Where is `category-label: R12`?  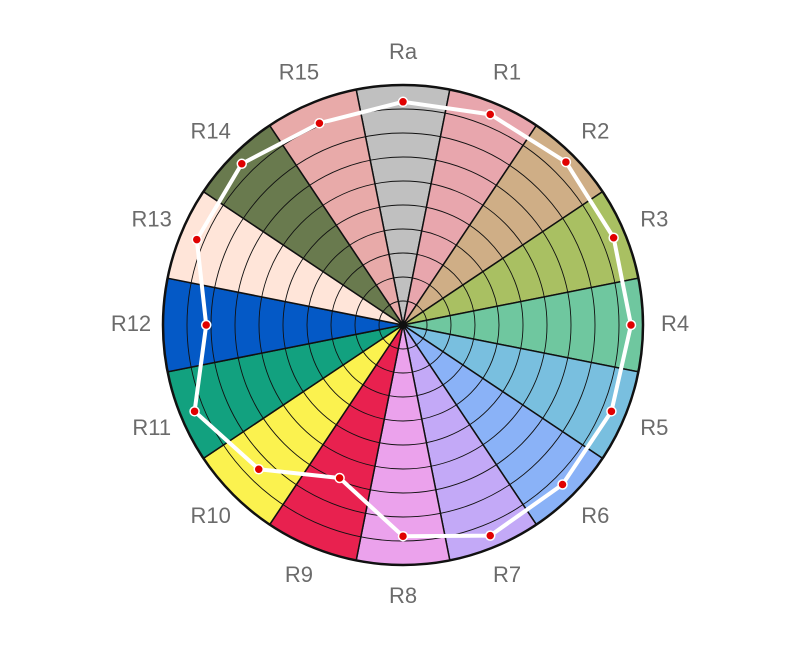
category-label: R12 is located at coordinates (131, 323).